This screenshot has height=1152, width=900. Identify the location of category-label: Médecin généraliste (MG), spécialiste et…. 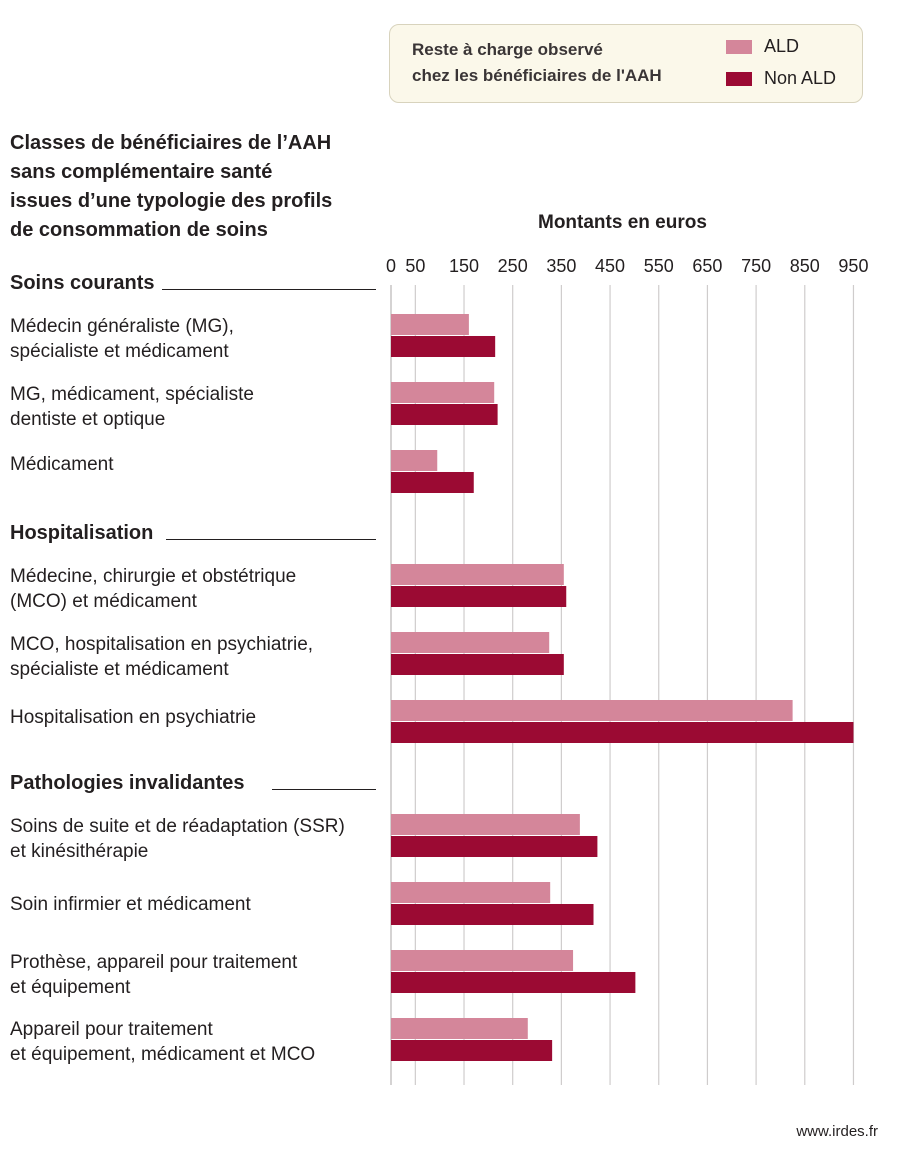
(195, 339).